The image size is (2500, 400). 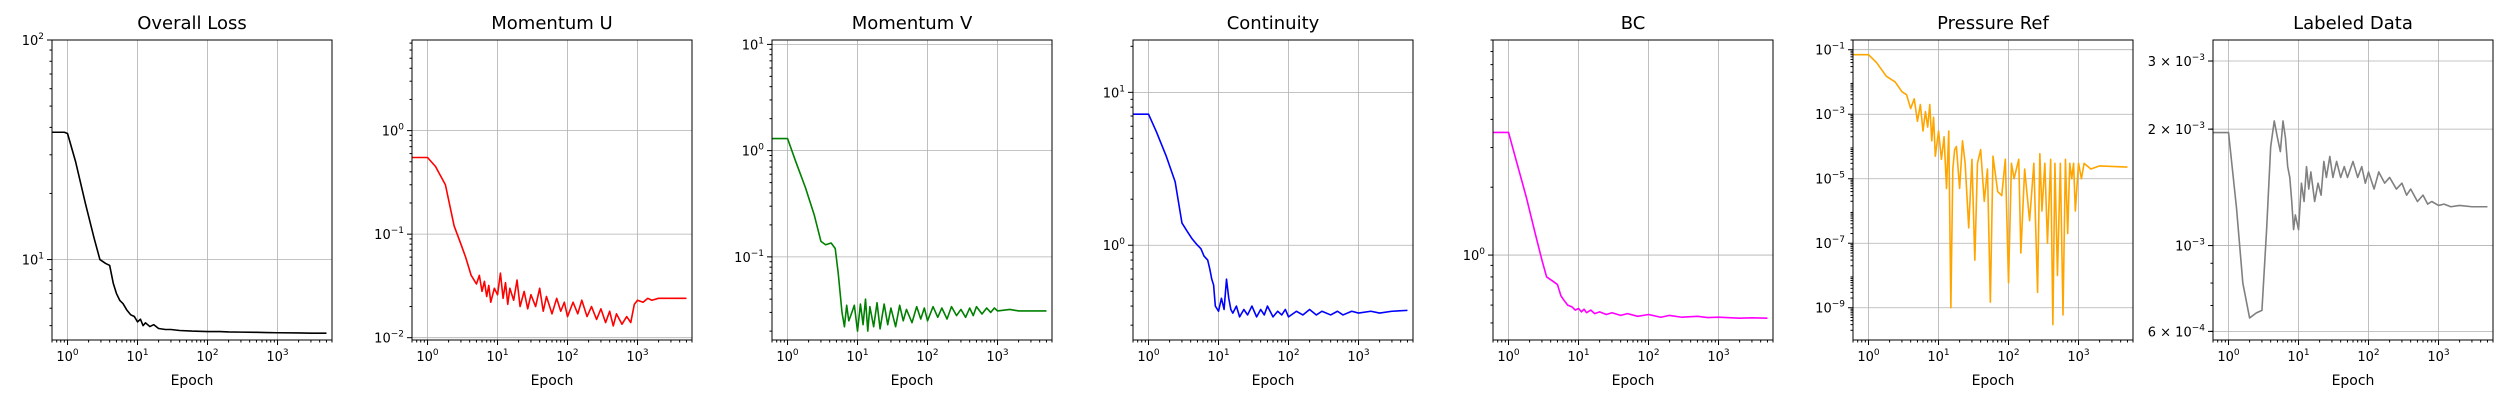 I want to click on y-tick-label: 10⁻⁹, so click(x=1830, y=308).